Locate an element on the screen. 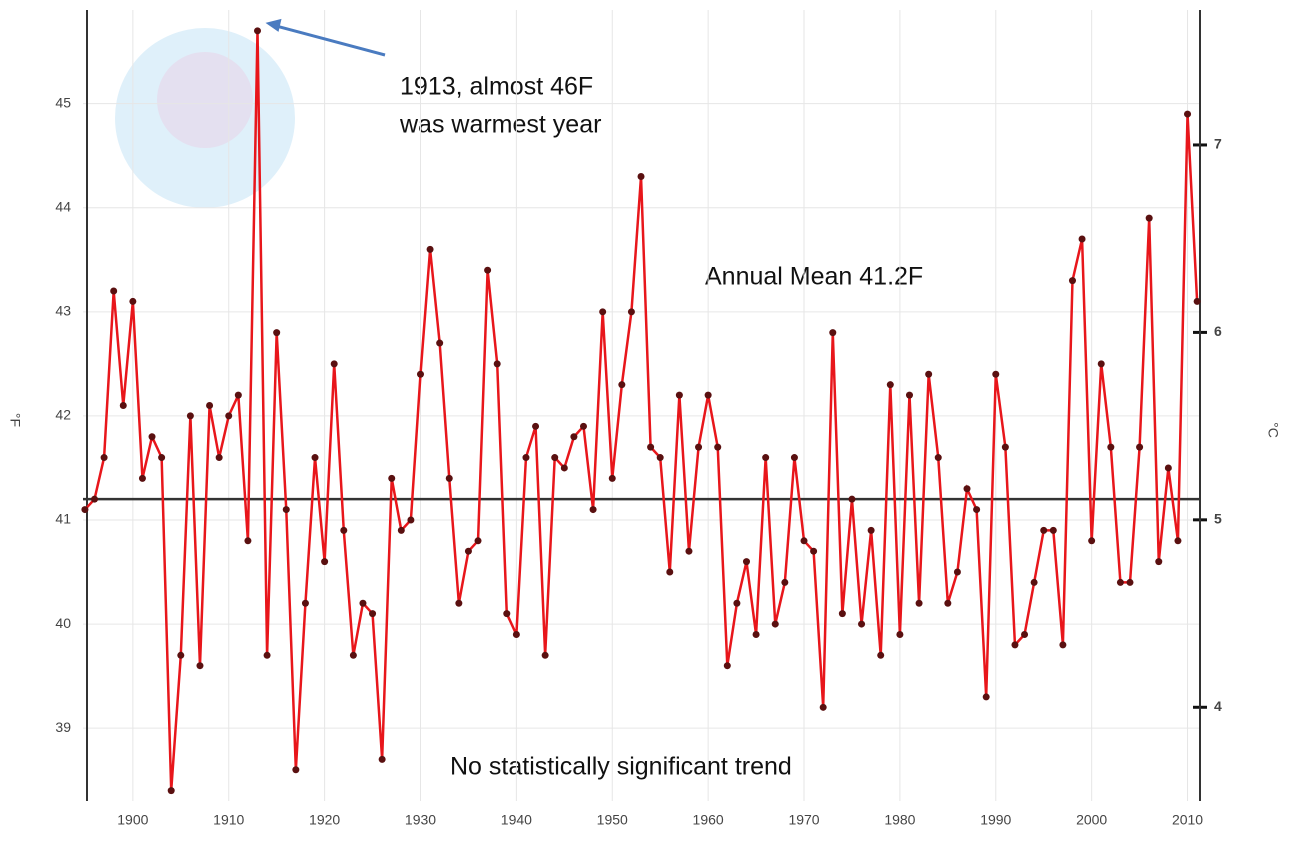  mean-label: Annual Mean 41.2F is located at coordinates (814, 277).